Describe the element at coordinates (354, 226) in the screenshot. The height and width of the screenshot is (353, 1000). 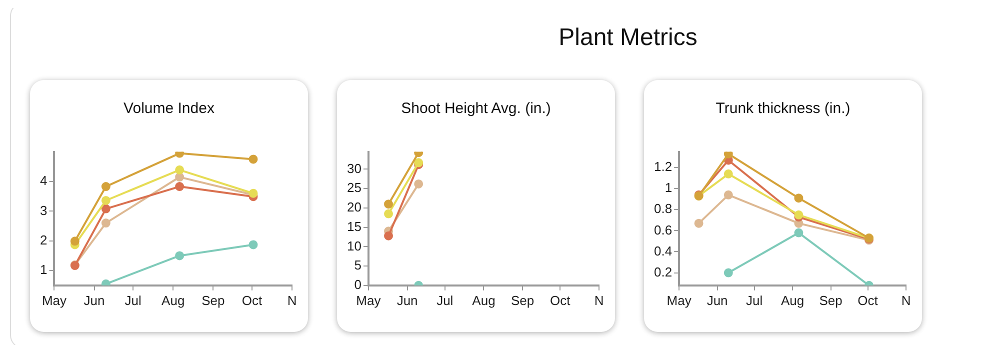
I see `y-tick-label: 15` at that location.